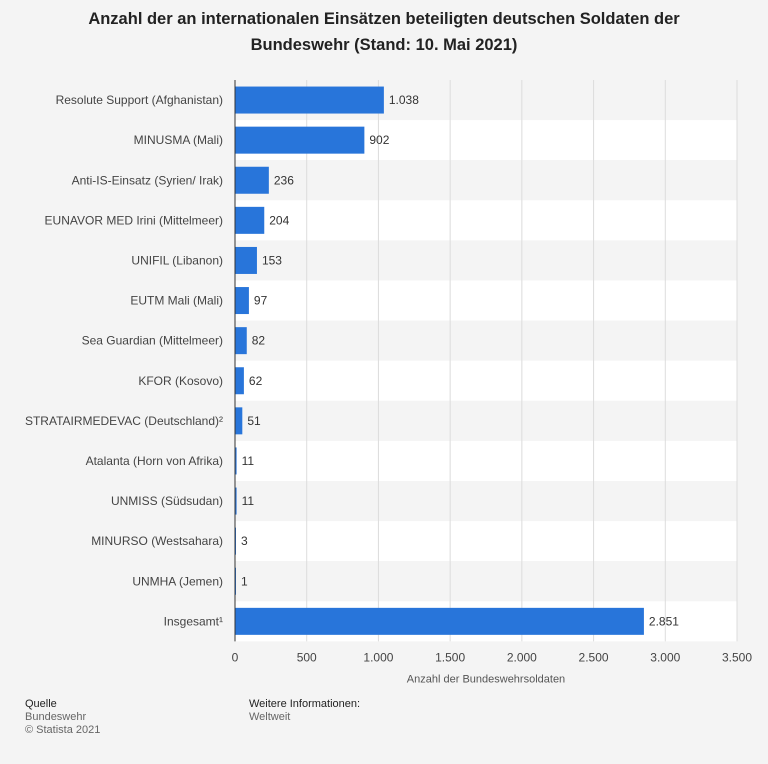 This screenshot has height=764, width=768. Describe the element at coordinates (256, 381) in the screenshot. I see `data-label: 62` at that location.